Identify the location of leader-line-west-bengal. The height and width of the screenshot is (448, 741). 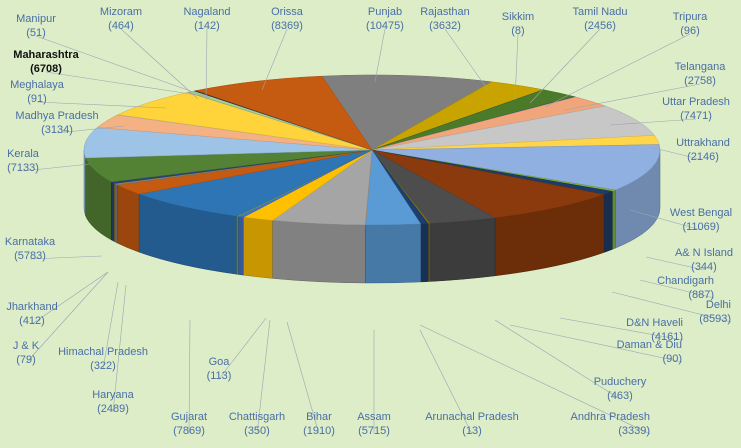
(665, 220).